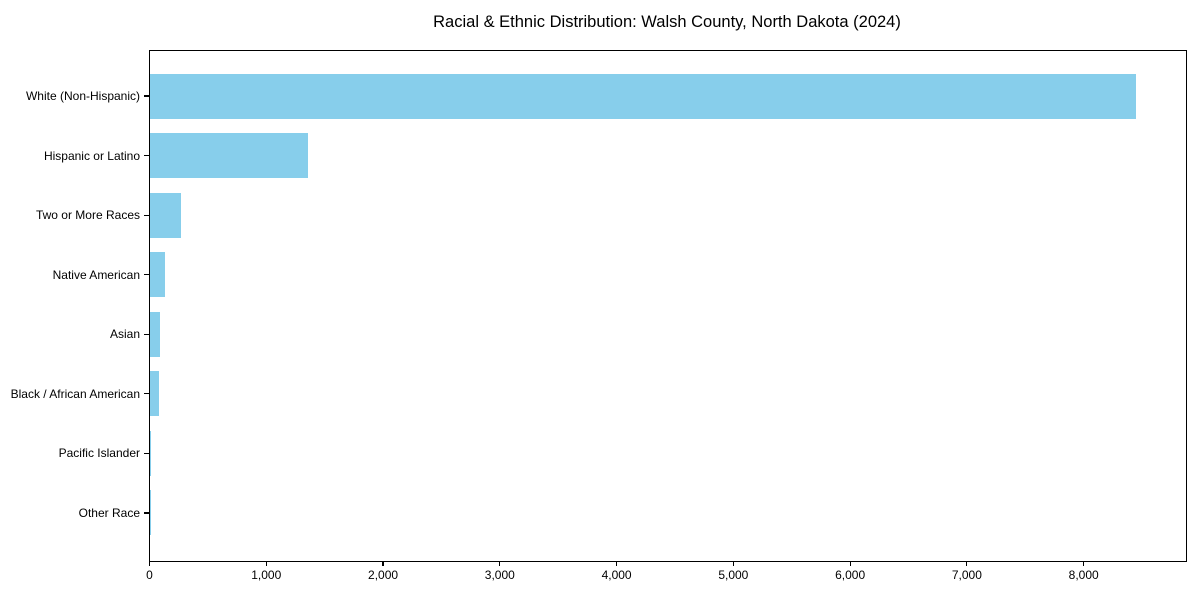  Describe the element at coordinates (616, 575) in the screenshot. I see `x-tick-label-4: 4,000` at that location.